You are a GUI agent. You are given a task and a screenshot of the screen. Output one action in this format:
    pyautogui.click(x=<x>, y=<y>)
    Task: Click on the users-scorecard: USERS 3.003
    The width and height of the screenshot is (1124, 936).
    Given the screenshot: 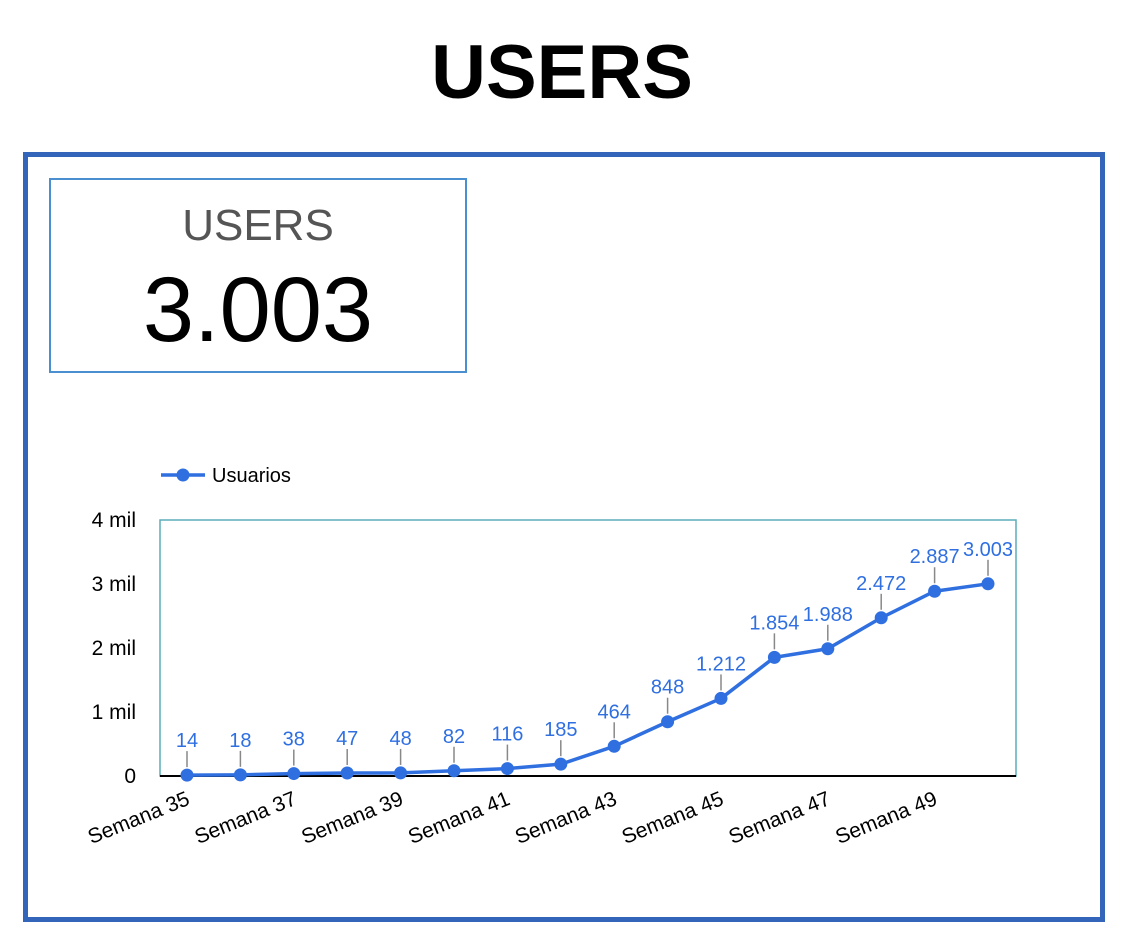 What is the action you would take?
    pyautogui.click(x=258, y=275)
    